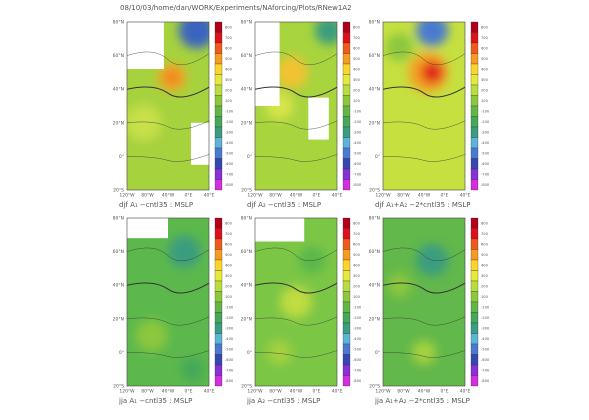 The width and height of the screenshot is (589, 420). I want to click on colorbar-label: 800, so click(229, 223).